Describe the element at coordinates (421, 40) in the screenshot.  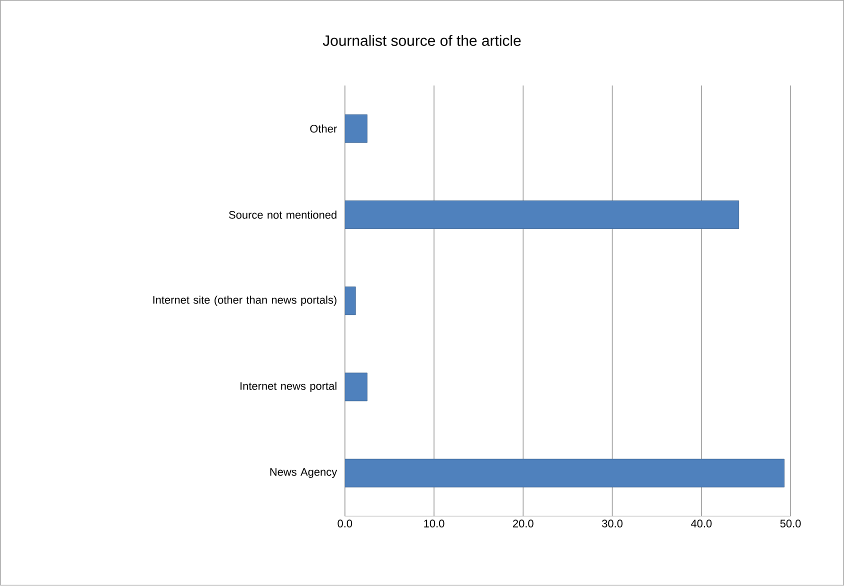
I see `chart-title: Journalist source of the article` at that location.